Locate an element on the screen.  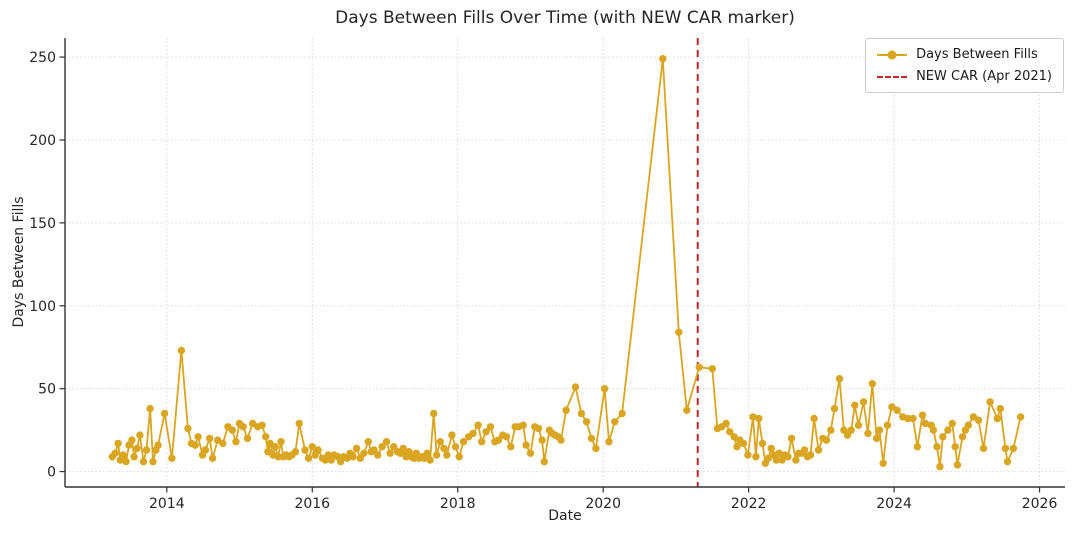
x-tick-label: 2020 is located at coordinates (603, 504).